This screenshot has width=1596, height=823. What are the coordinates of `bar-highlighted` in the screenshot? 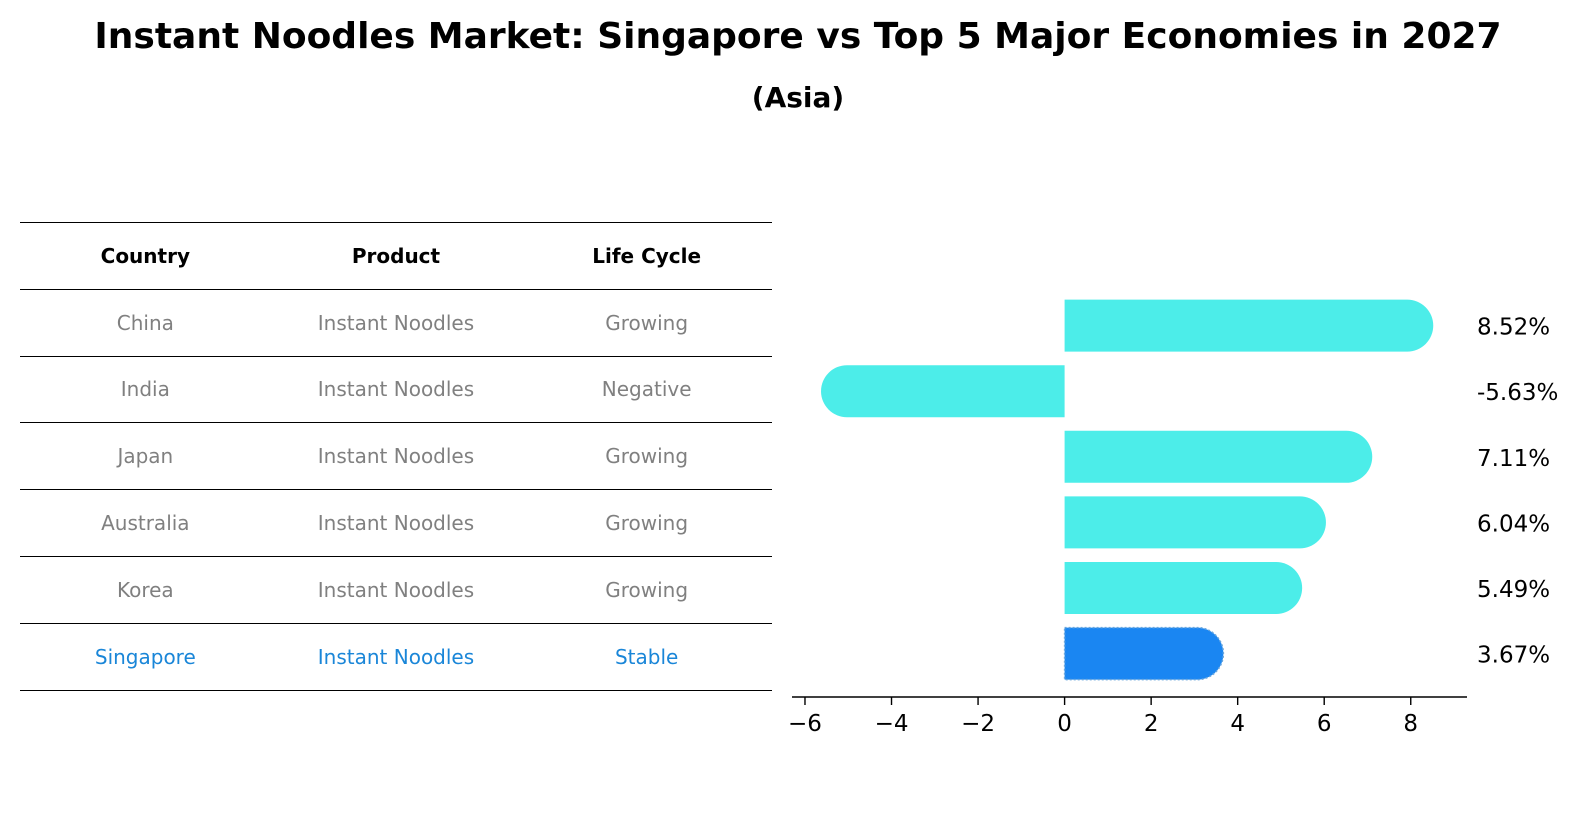 It's located at (1144, 653).